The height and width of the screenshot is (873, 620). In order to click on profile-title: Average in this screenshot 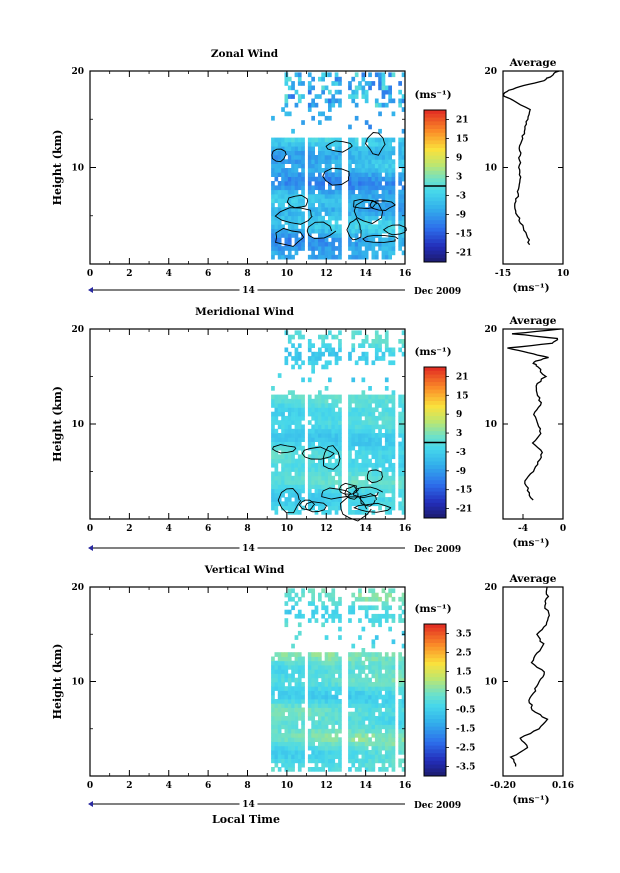, I will do `click(533, 579)`.